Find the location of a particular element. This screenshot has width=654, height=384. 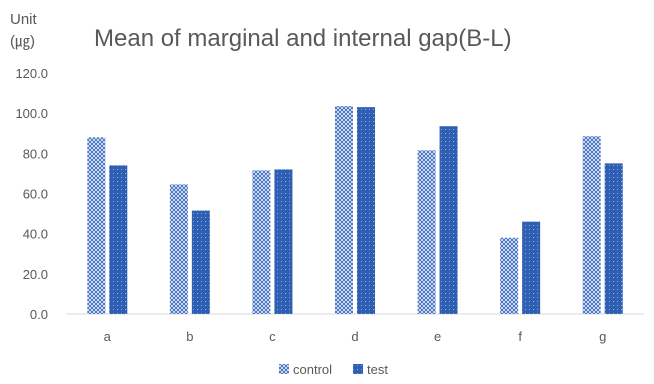

bar-test-g is located at coordinates (613, 238).